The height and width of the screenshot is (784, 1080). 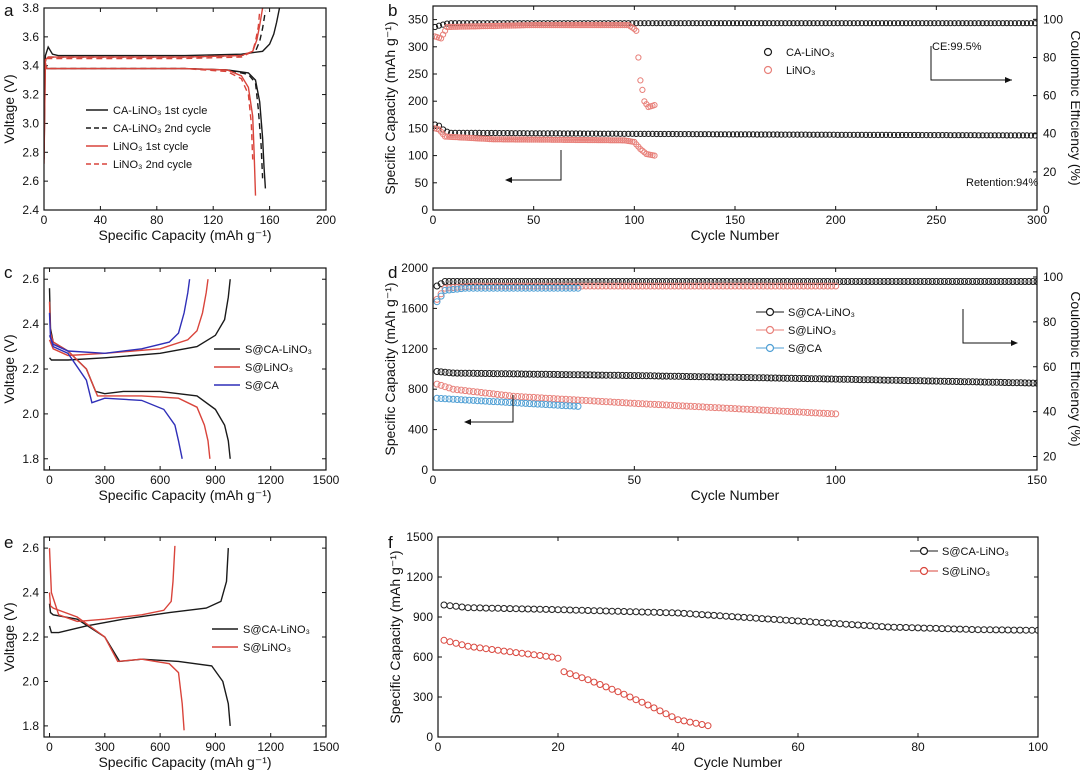 What do you see at coordinates (798, 747) in the screenshot?
I see `x-tick-label: 60` at bounding box center [798, 747].